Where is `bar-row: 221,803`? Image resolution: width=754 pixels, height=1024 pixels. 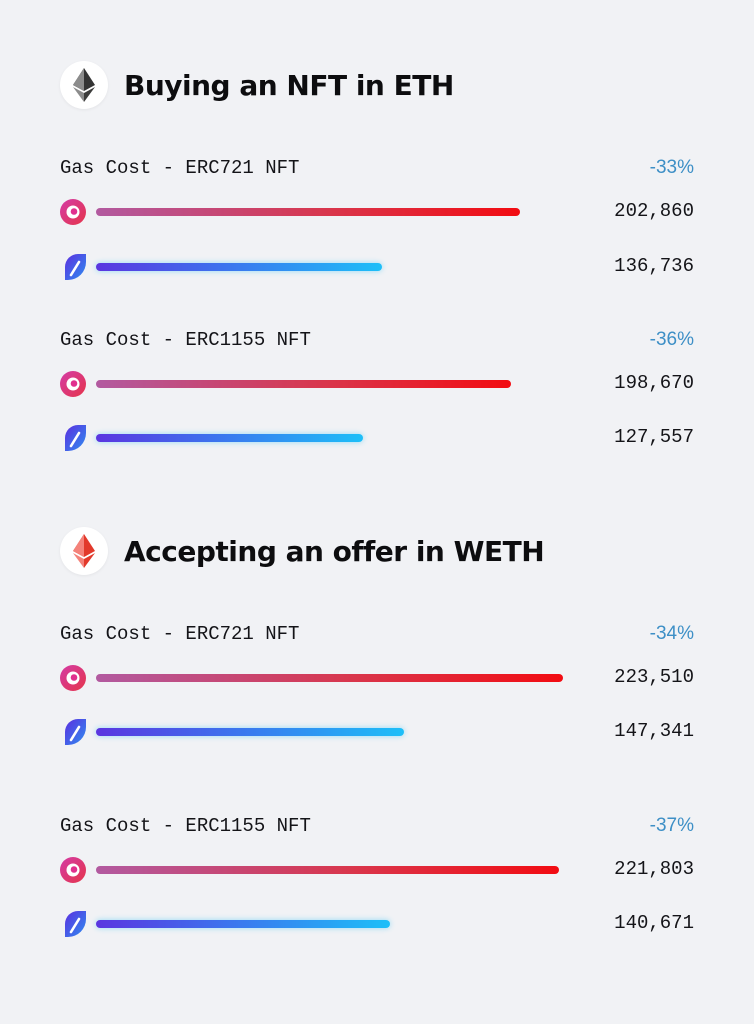
bar-row: 221,803 is located at coordinates (377, 870).